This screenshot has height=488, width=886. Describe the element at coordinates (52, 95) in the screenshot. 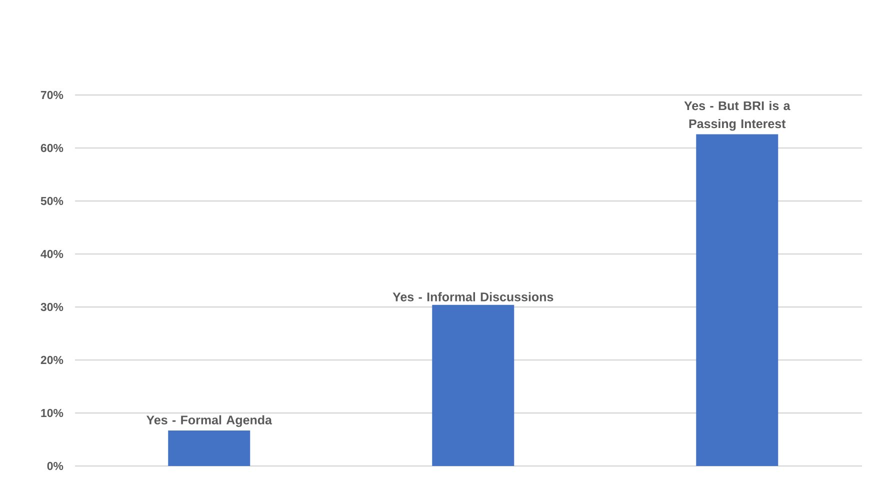

I see `y-tick-label: 70%` at that location.